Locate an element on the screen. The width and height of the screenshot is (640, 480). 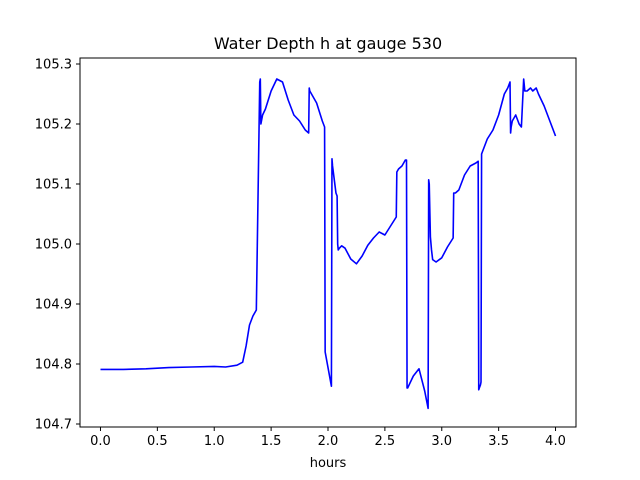
y-tick-label: 104.7 is located at coordinates (53, 425).